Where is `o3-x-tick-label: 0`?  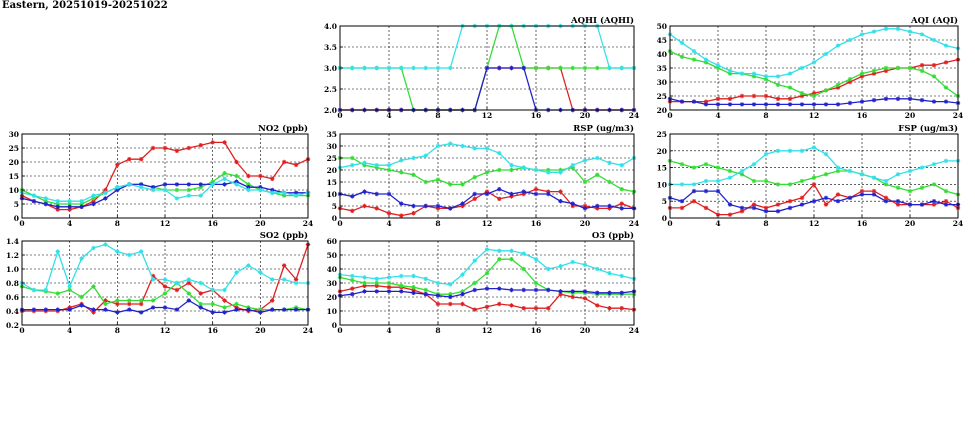 o3-x-tick-label: 0 is located at coordinates (339, 330).